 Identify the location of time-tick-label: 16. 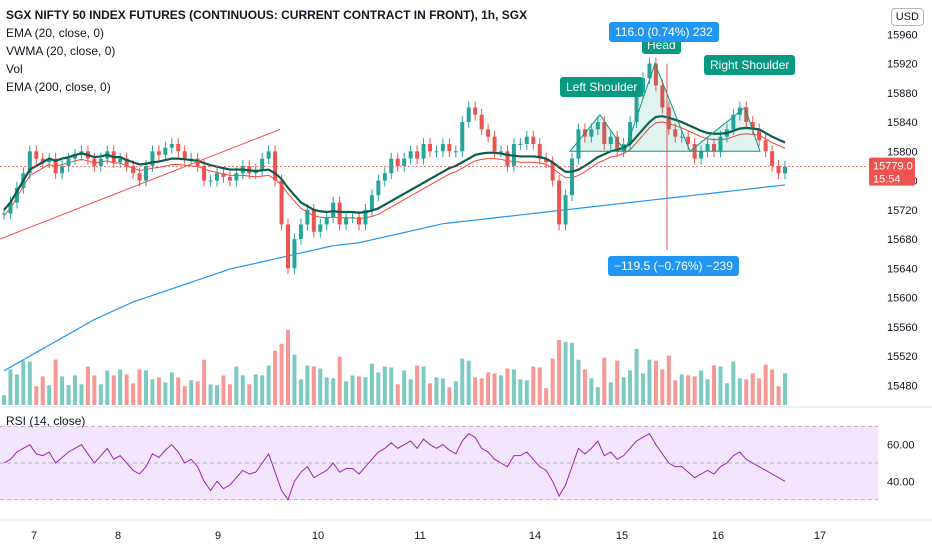
(718, 536).